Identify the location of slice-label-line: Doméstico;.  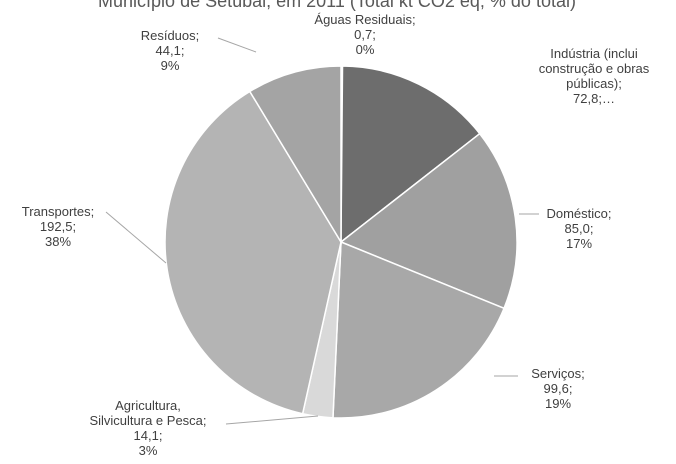
(578, 213).